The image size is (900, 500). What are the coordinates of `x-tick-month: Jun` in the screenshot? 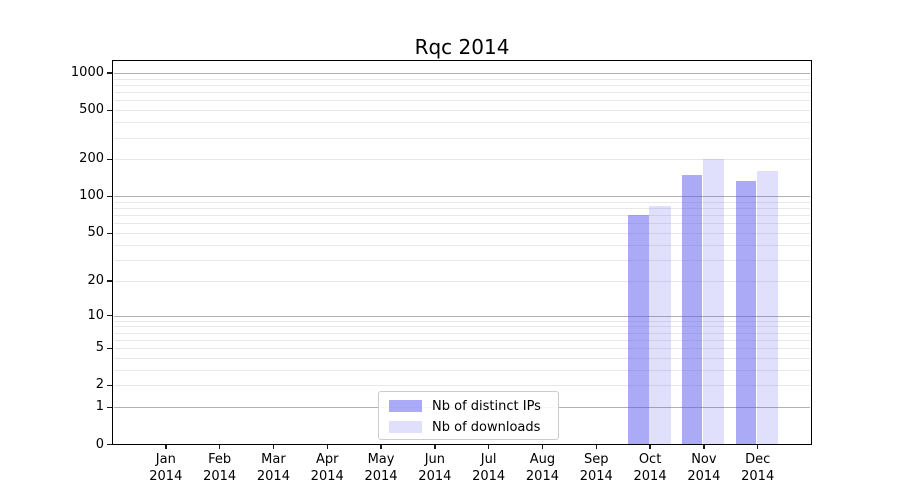 It's located at (434, 459).